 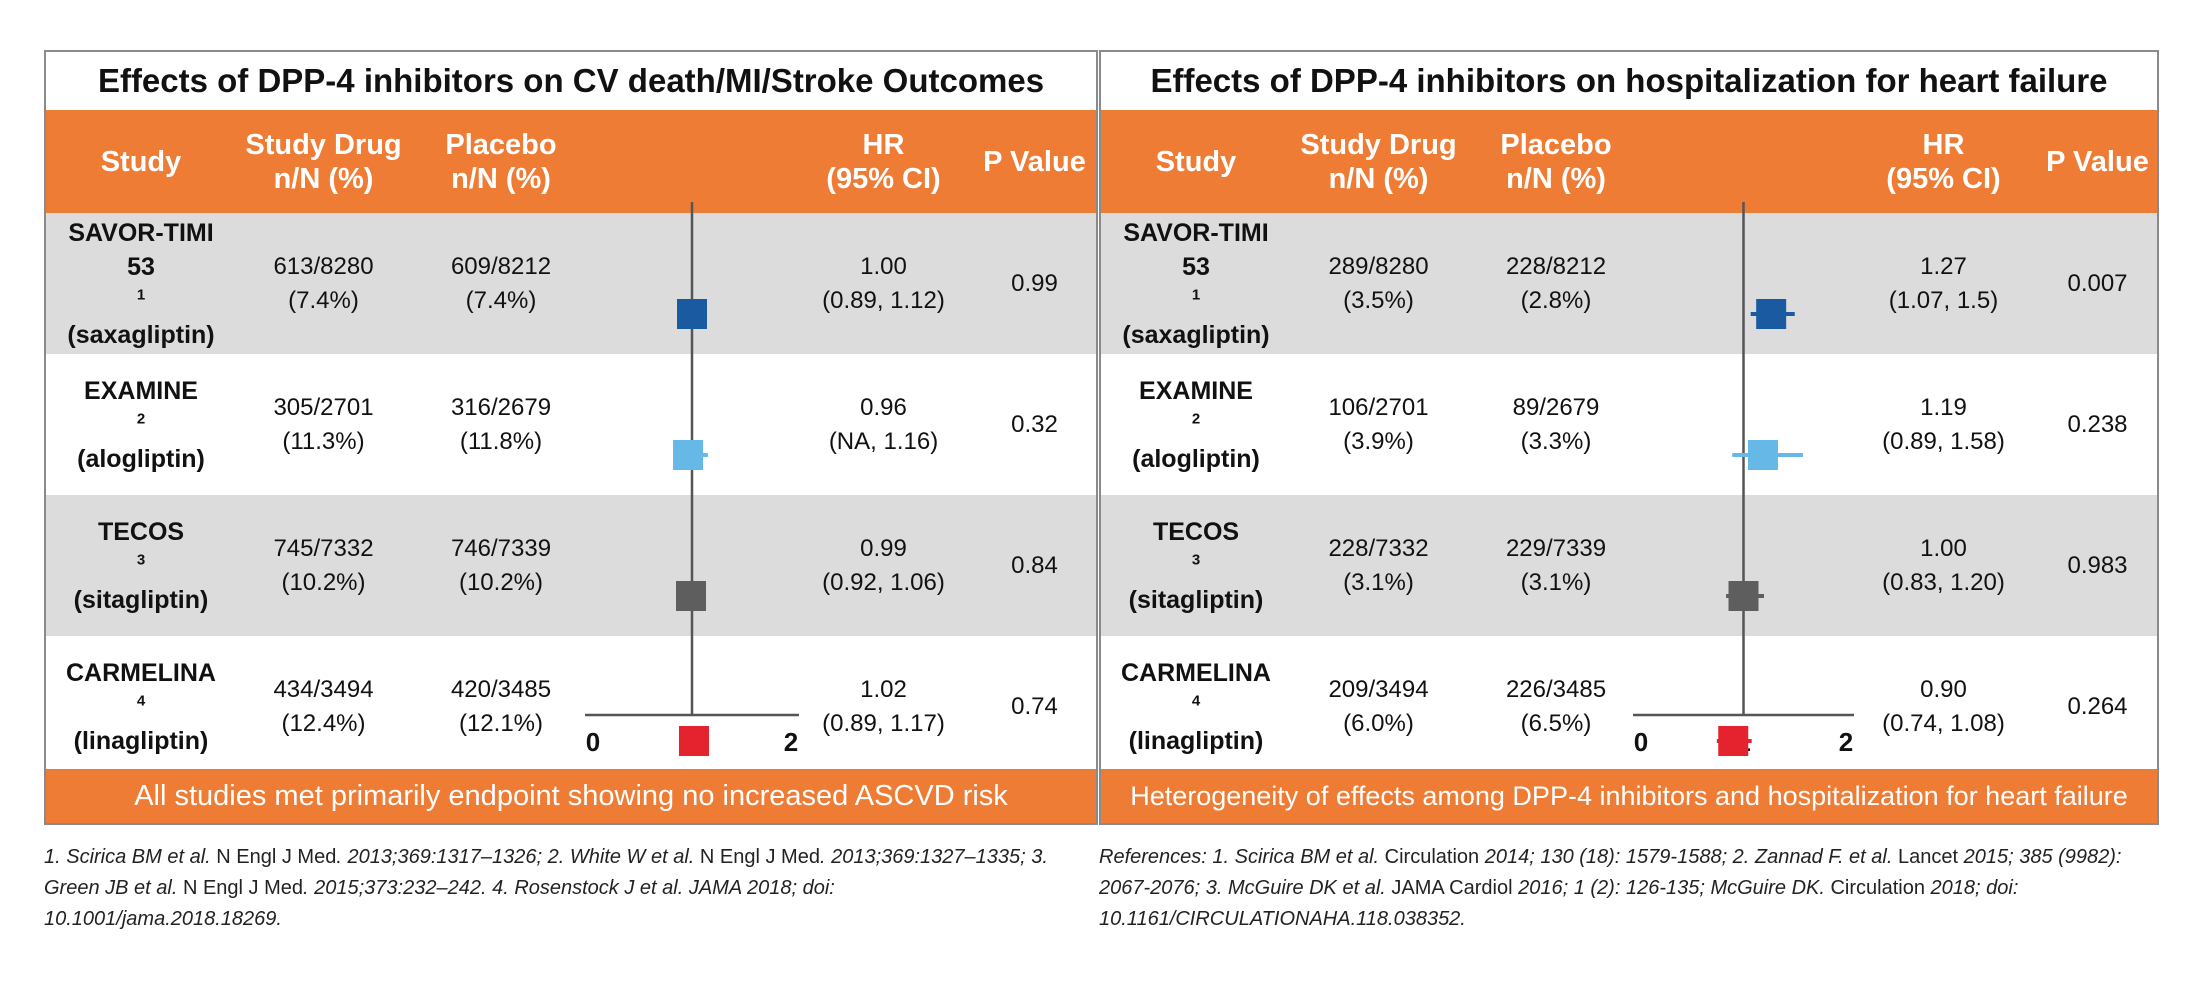 I want to click on placebo-value: 420/3485 (12.1%), so click(x=501, y=706).